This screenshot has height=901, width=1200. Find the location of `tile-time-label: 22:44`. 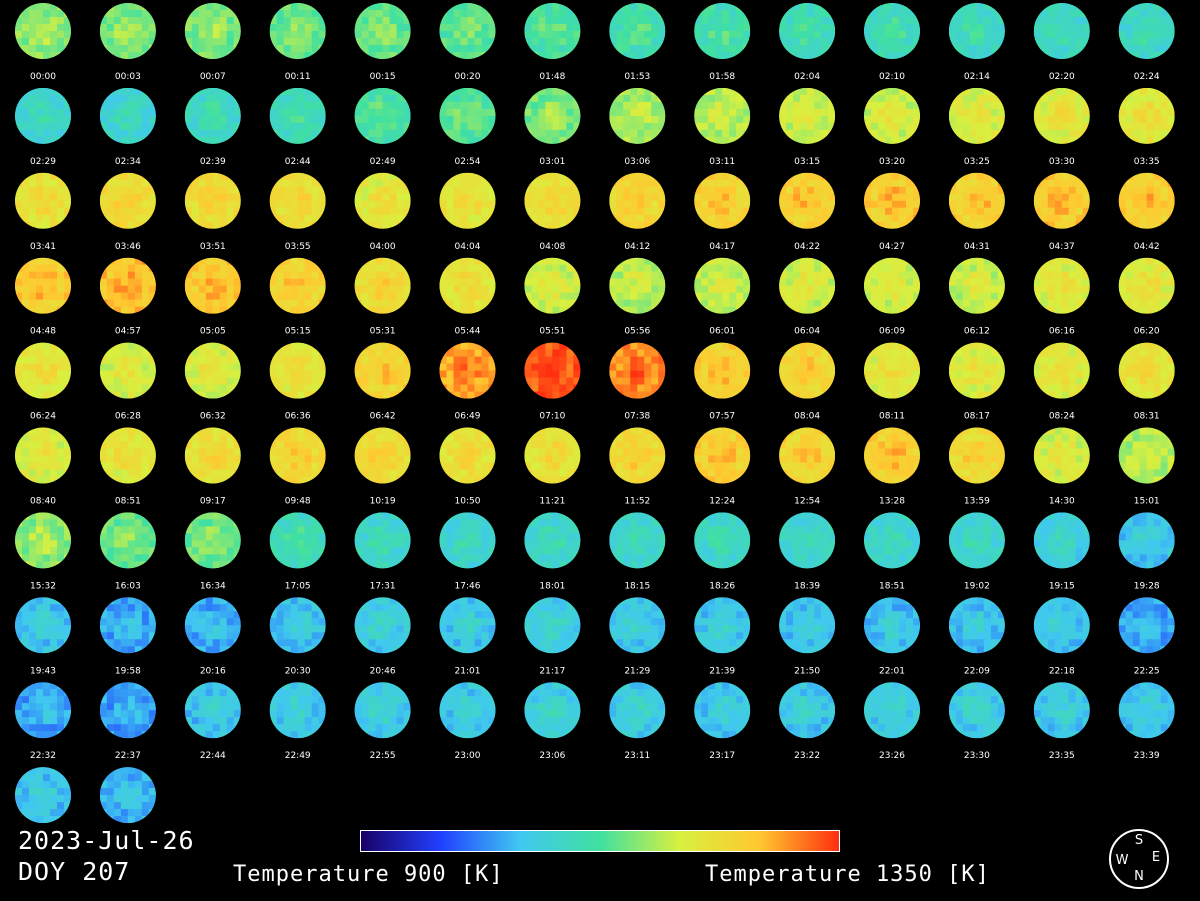

tile-time-label: 22:44 is located at coordinates (213, 756).